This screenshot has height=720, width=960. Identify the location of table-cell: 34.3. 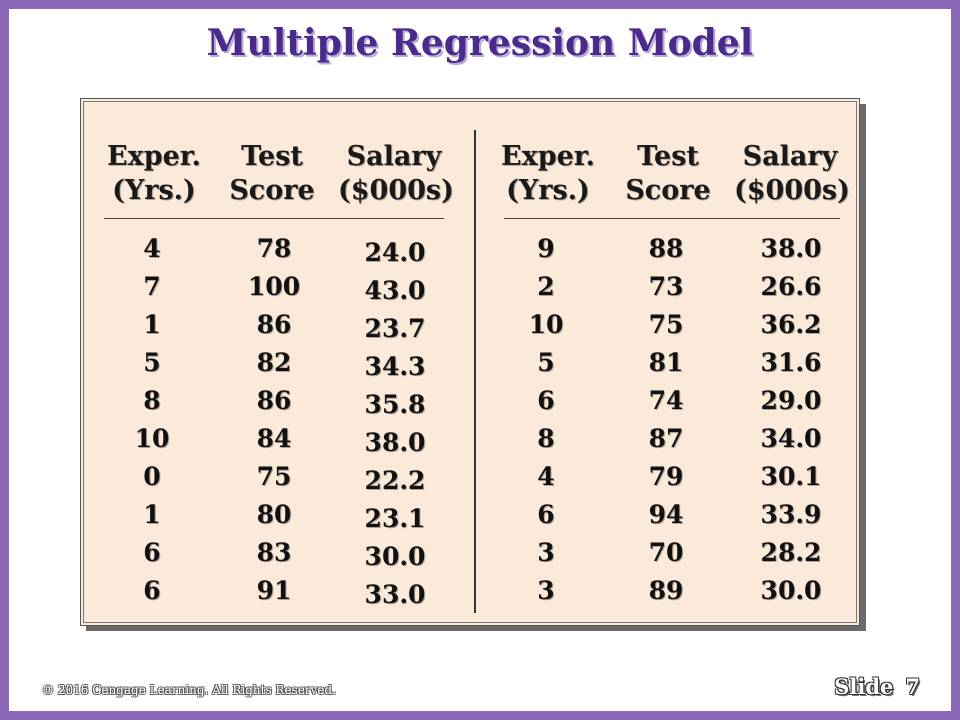
(395, 366).